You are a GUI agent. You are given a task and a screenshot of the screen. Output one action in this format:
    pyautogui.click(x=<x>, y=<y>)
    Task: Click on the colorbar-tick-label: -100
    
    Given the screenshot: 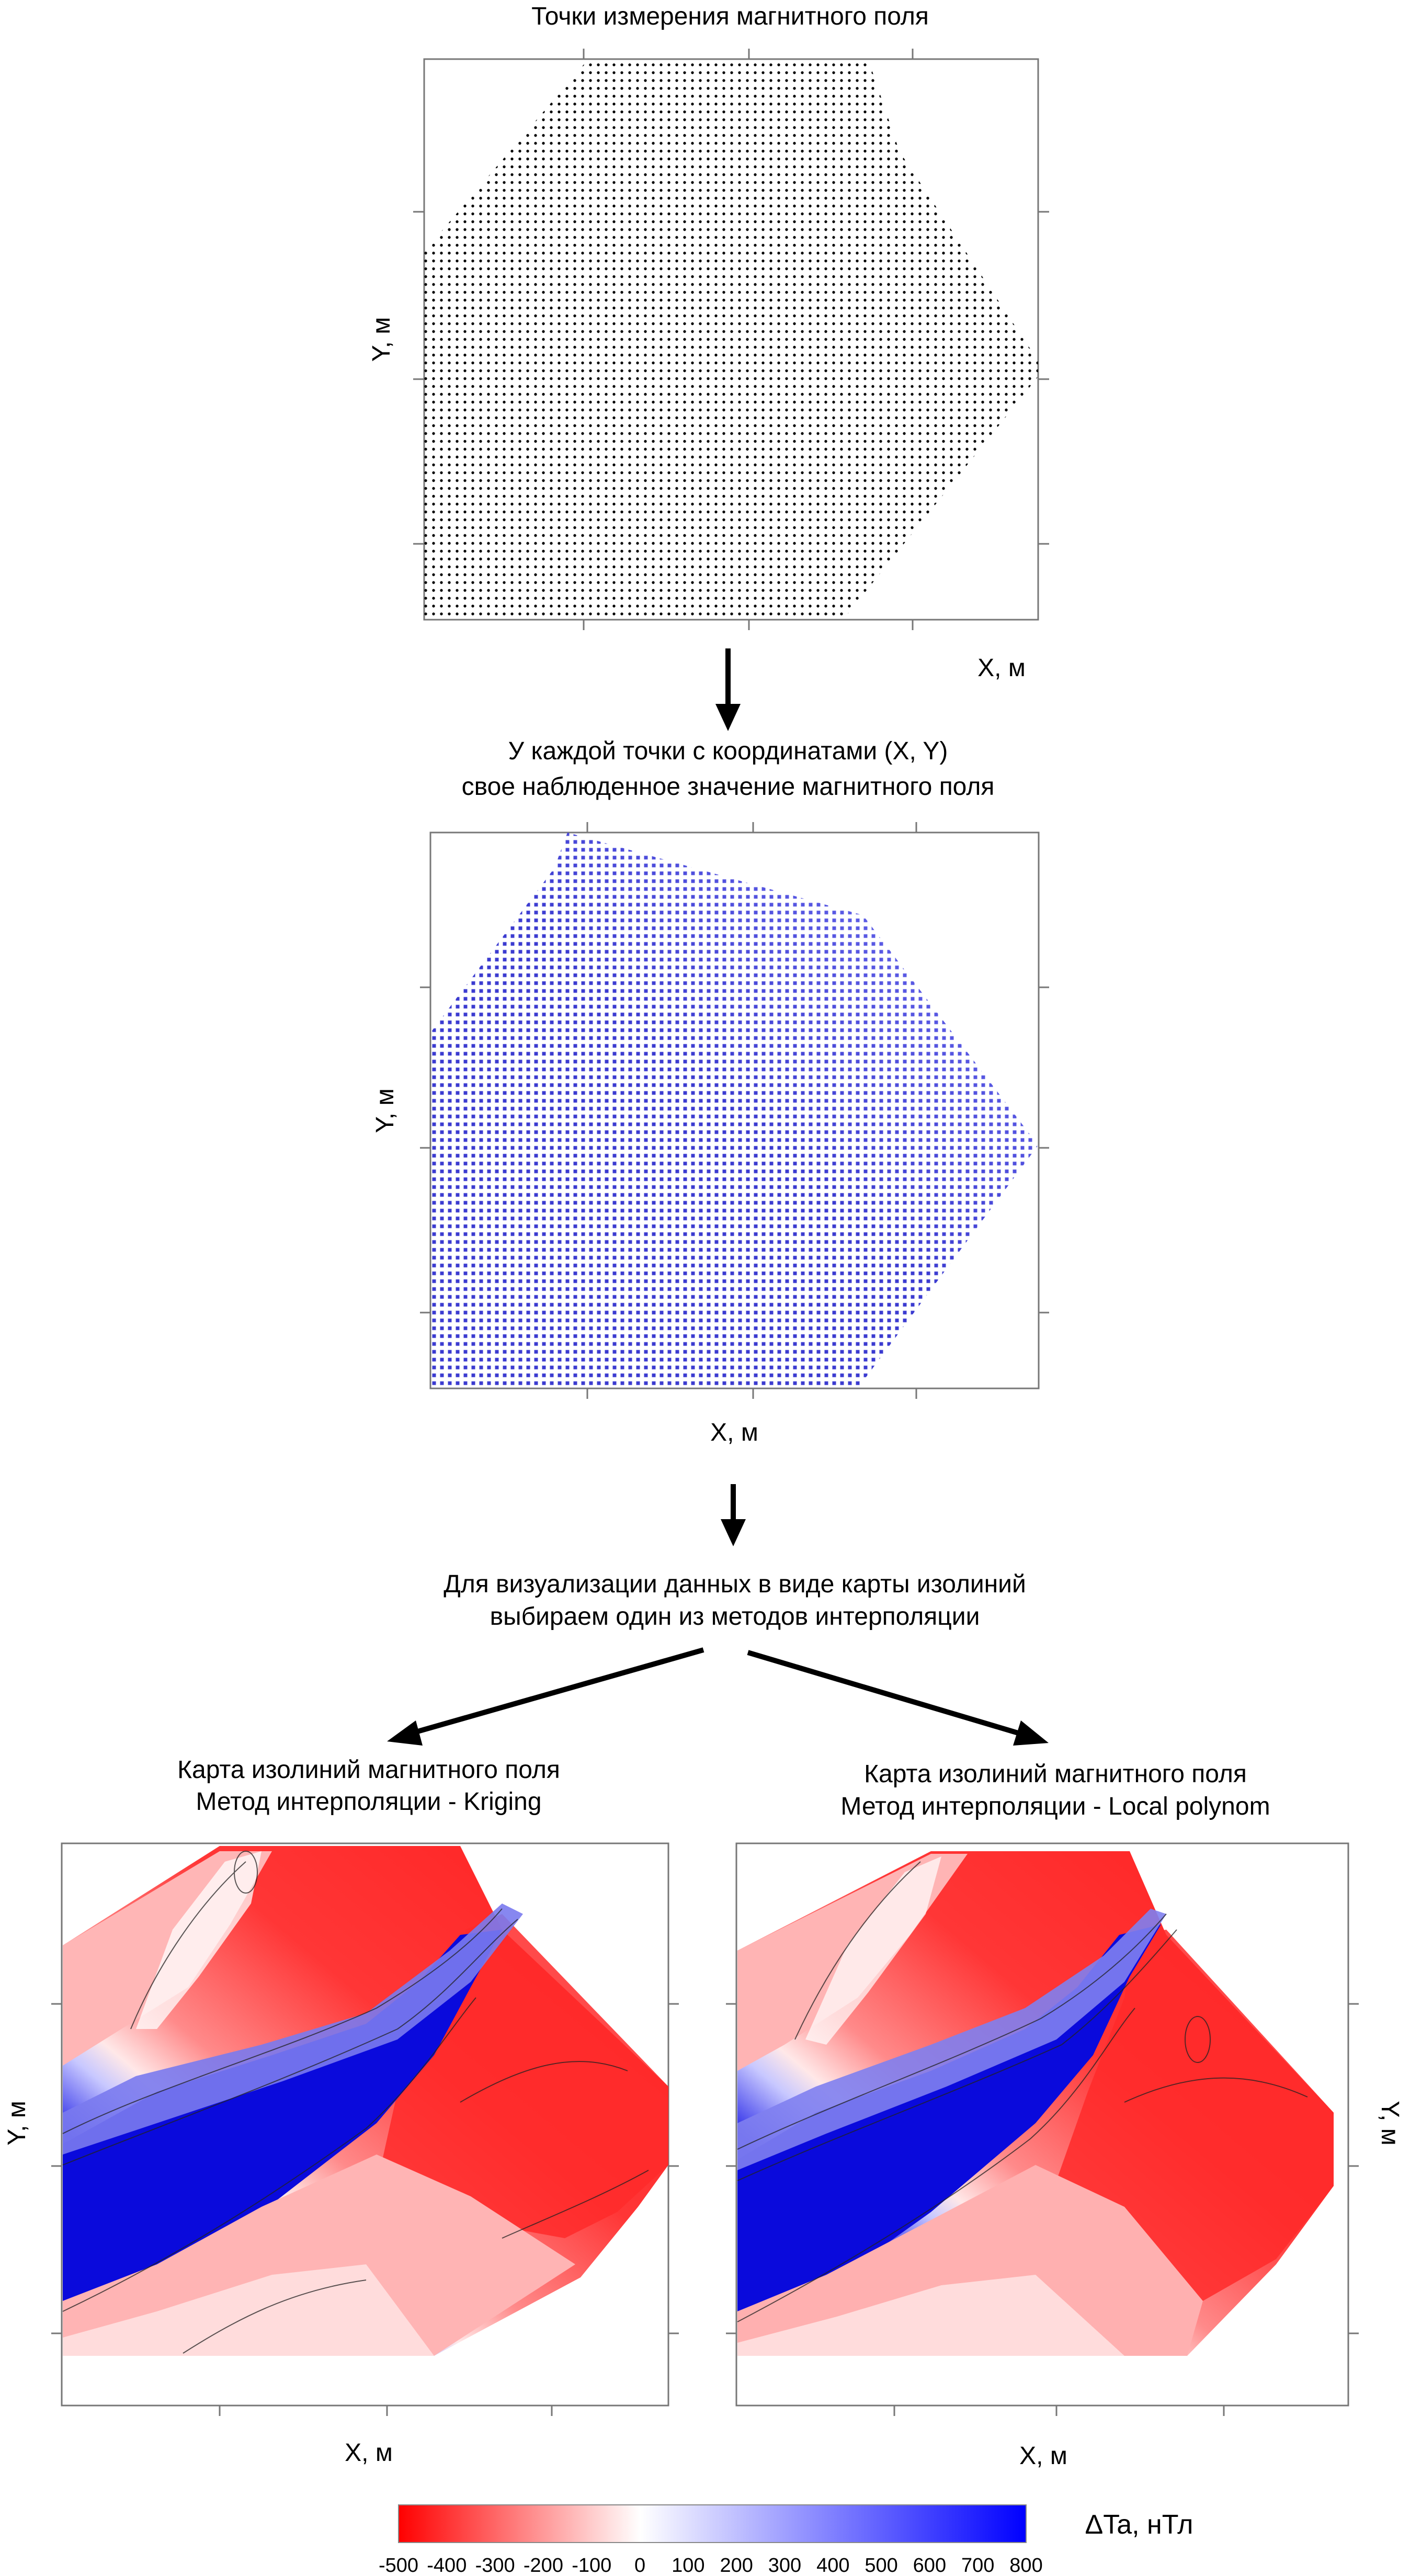 What is the action you would take?
    pyautogui.click(x=591, y=2566)
    